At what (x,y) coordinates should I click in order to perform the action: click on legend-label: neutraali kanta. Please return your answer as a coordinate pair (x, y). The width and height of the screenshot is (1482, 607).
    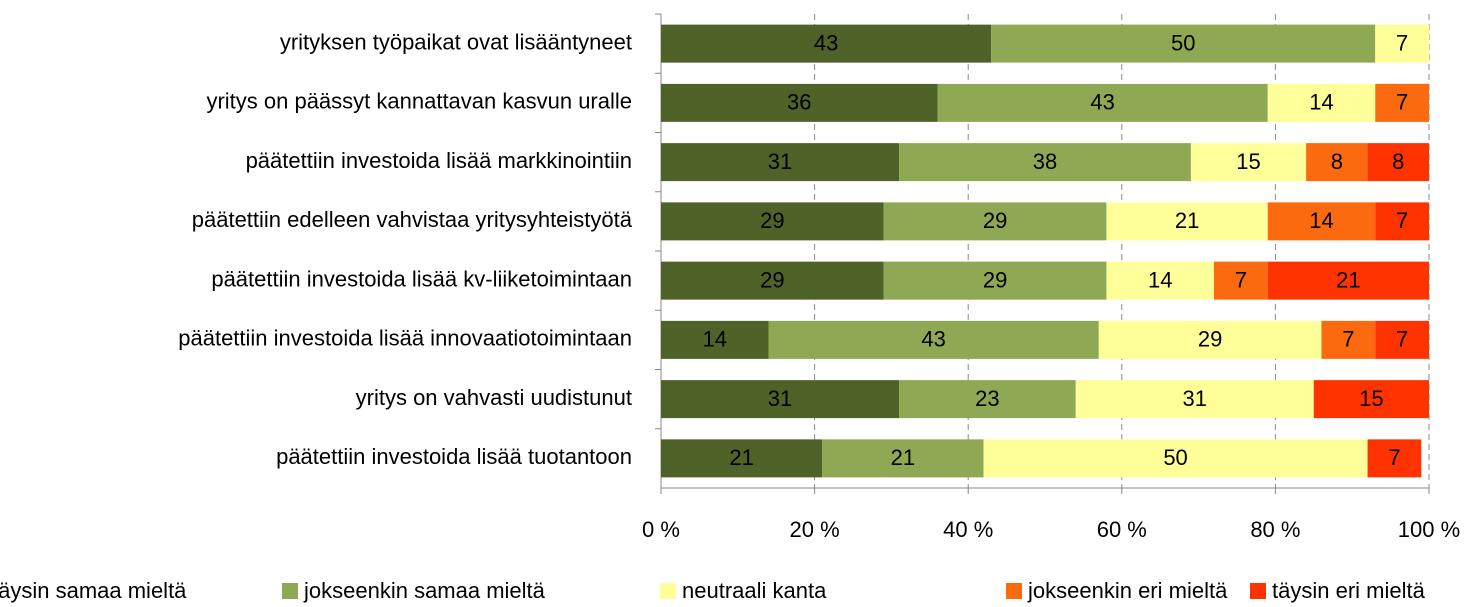
    Looking at the image, I should click on (754, 590).